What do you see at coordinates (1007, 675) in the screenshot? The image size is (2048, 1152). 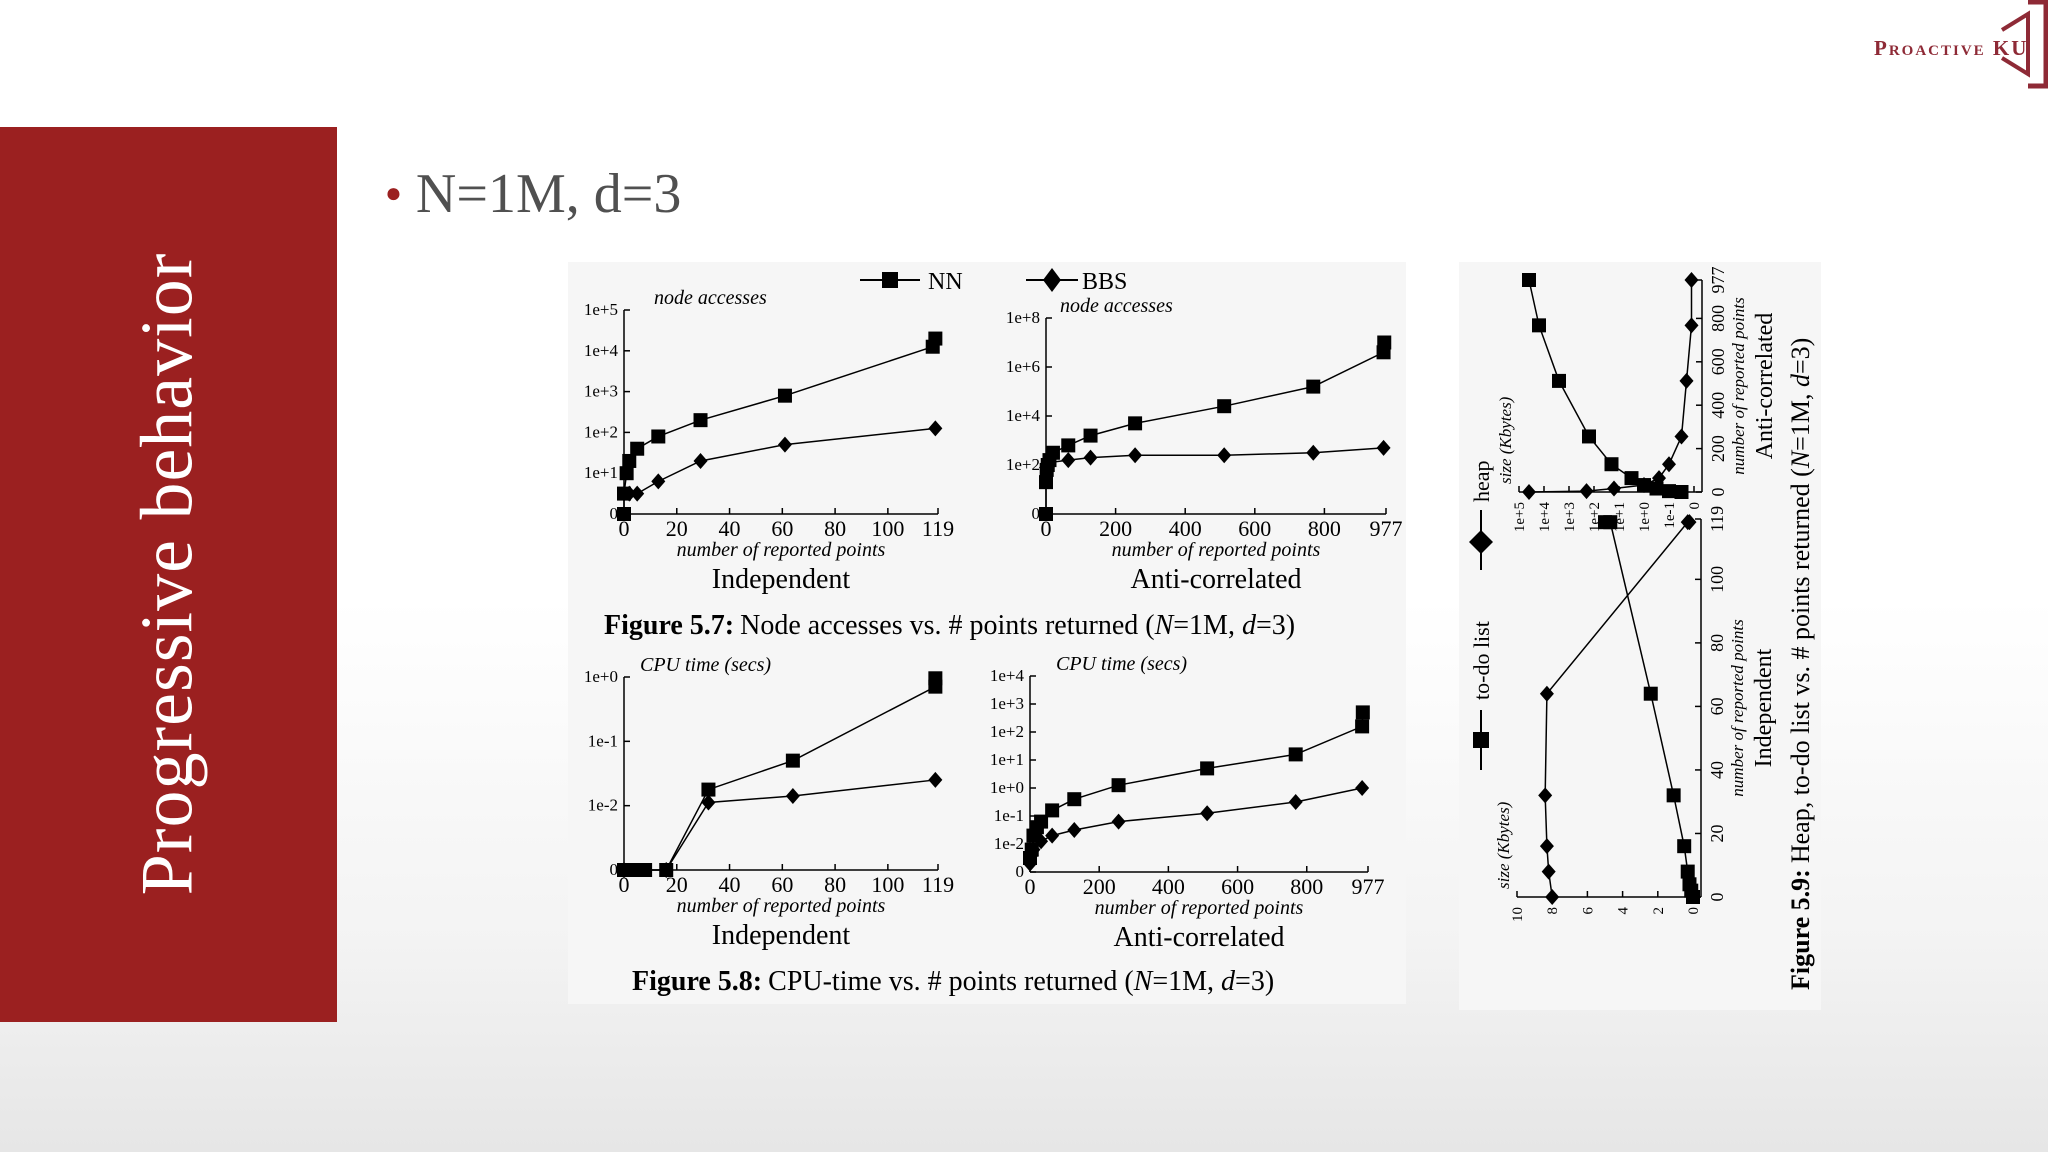 I see `y-tick-label: 1e+4` at bounding box center [1007, 675].